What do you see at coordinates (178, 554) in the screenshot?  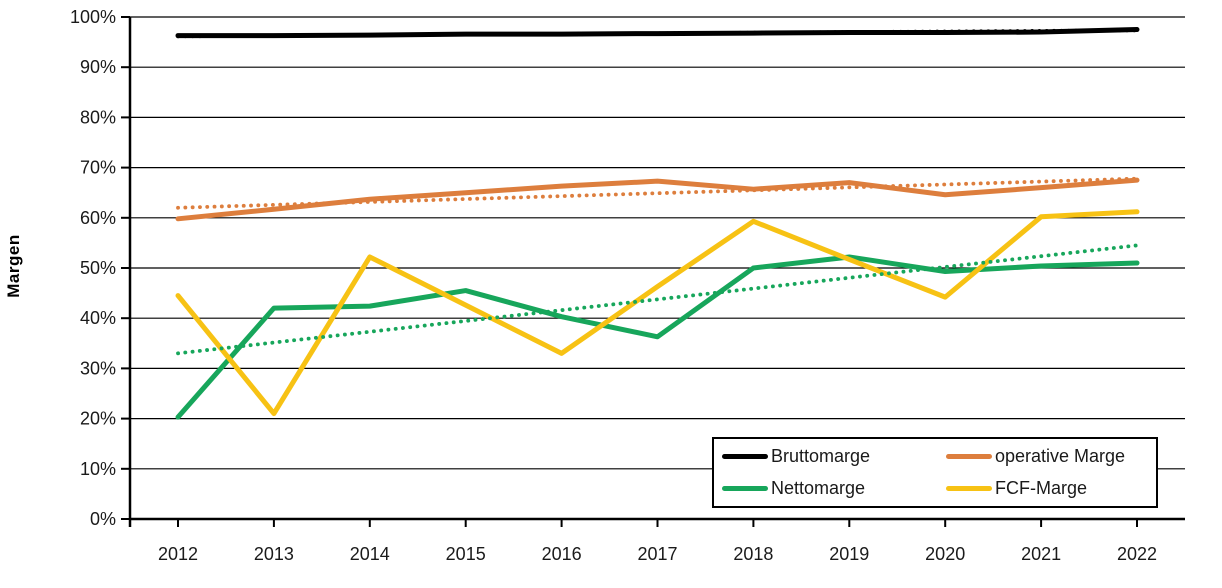 I see `x-tick-label: 2012` at bounding box center [178, 554].